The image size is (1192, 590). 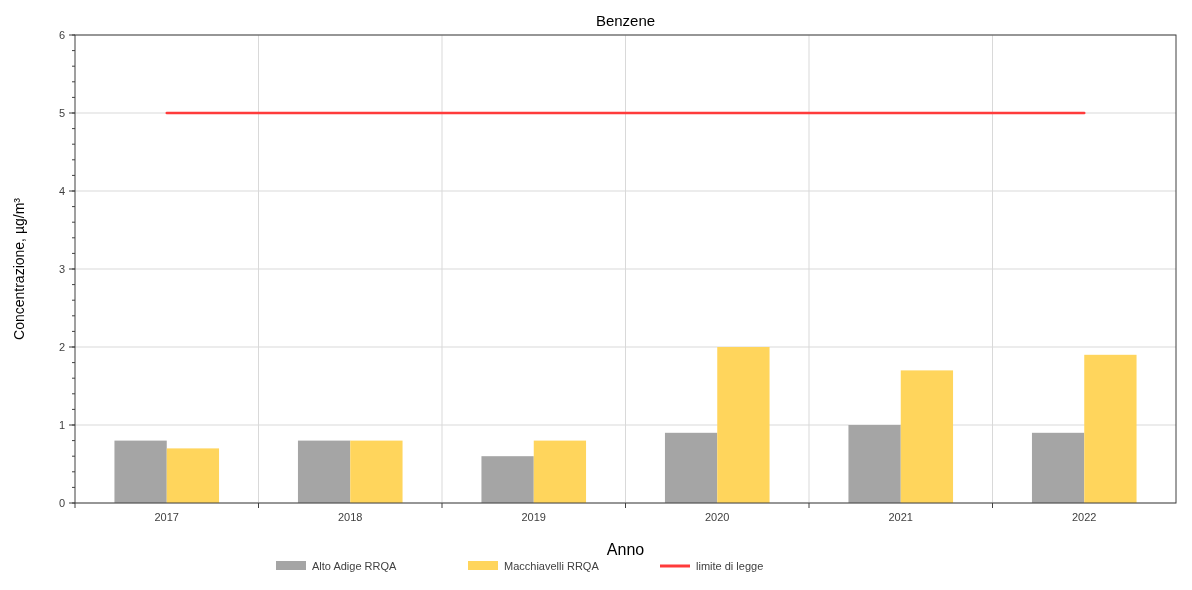 What do you see at coordinates (61, 190) in the screenshot?
I see `y-tick-label: 4` at bounding box center [61, 190].